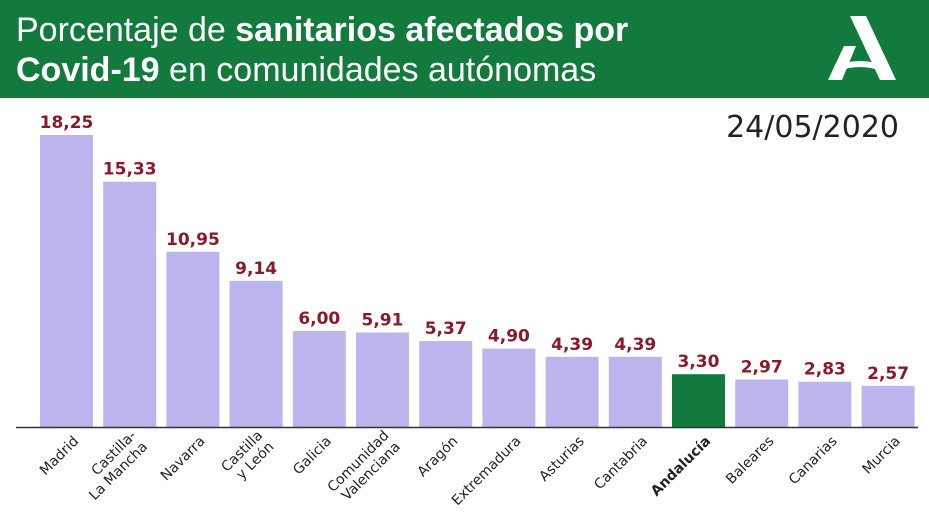 Image resolution: width=929 pixels, height=523 pixels. I want to click on category-label-2: Navarra, so click(183, 458).